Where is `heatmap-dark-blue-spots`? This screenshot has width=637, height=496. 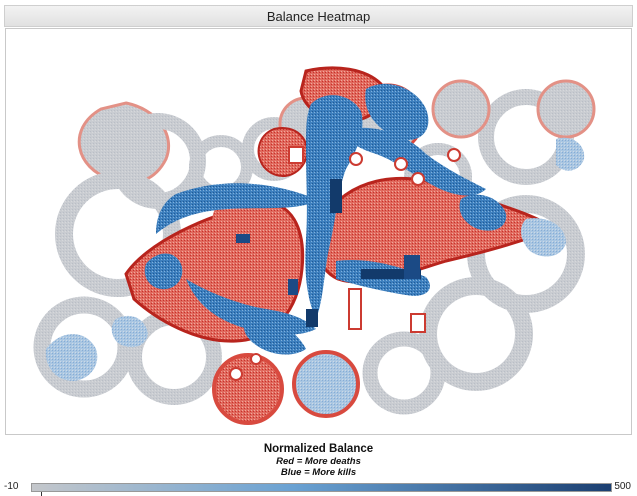 heatmap-dark-blue-spots is located at coordinates (328, 253).